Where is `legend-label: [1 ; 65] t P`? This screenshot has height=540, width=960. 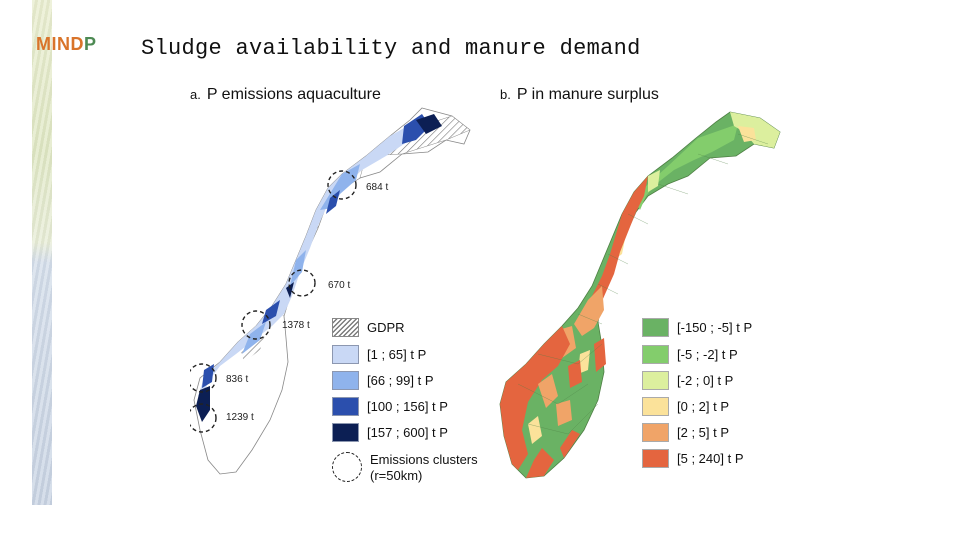
legend-label: [1 ; 65] t P is located at coordinates (397, 354).